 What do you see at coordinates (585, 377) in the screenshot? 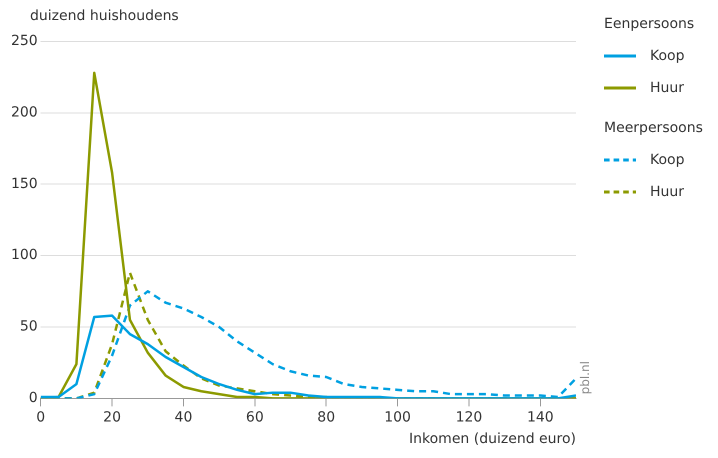
I see `text: pbl.nl` at bounding box center [585, 377].